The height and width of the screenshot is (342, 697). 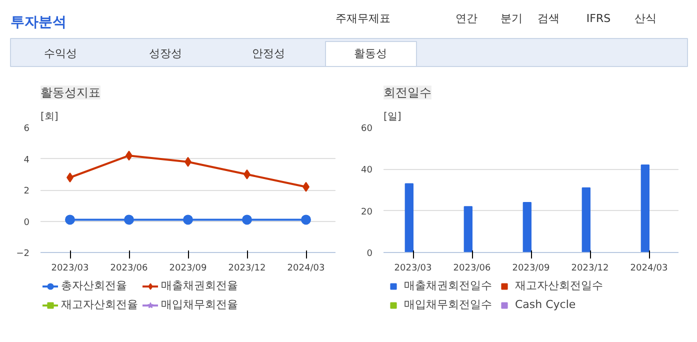 I want to click on text: 투자분석, so click(x=38, y=22).